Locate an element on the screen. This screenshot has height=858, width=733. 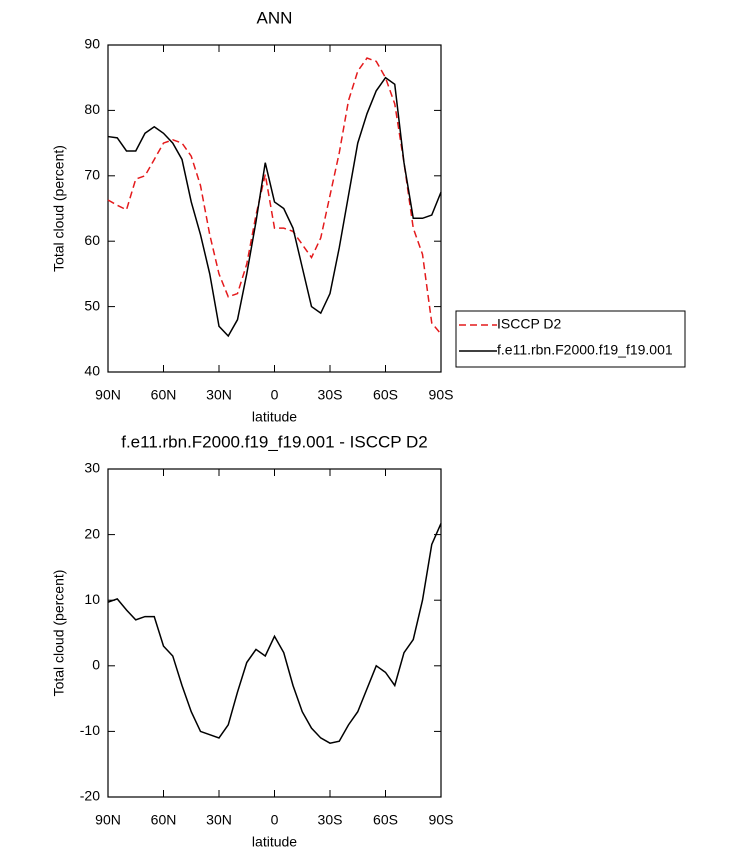
y-tick-label: 40 is located at coordinates (92, 371).